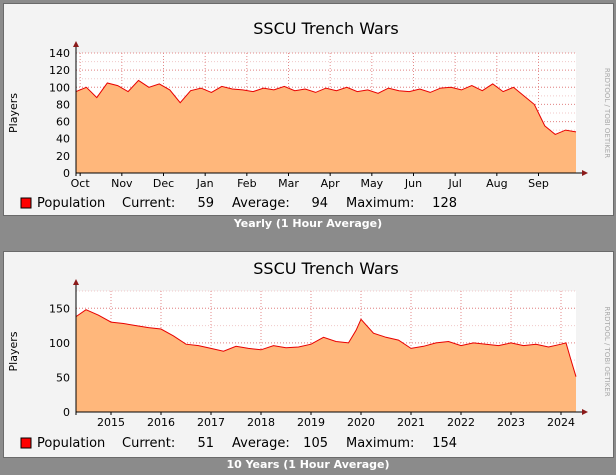 This screenshot has height=475, width=616. I want to click on legend-maximum-value: 154, so click(444, 443).